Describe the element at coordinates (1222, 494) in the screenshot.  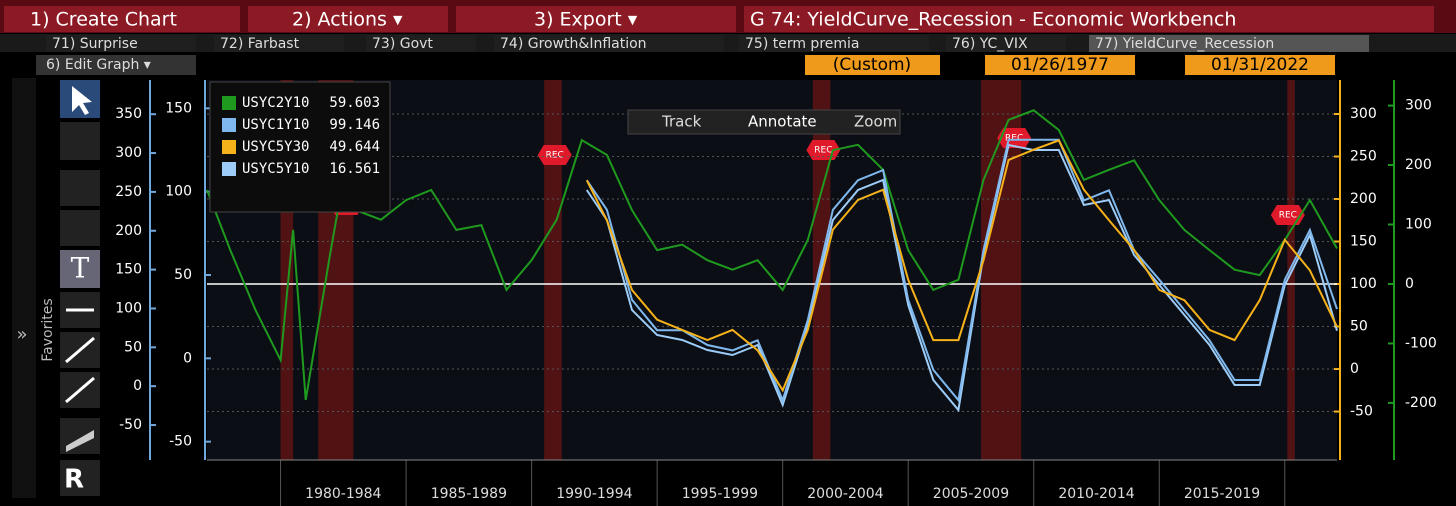
I see `x-tick-label: 2015-2019` at that location.